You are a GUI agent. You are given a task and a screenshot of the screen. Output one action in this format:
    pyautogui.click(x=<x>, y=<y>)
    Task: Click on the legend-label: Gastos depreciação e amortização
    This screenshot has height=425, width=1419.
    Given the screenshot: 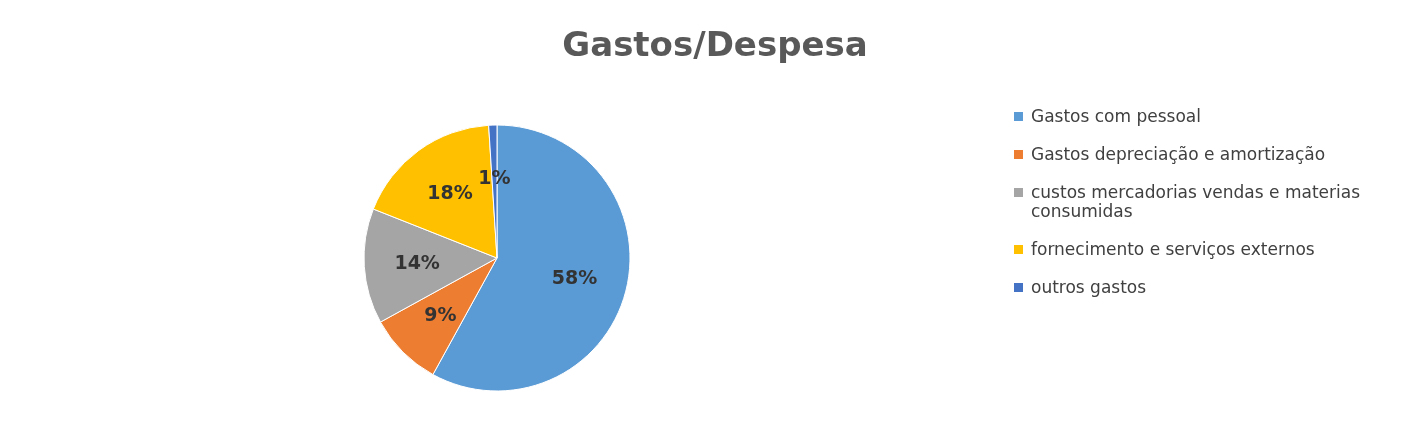 What is the action you would take?
    pyautogui.click(x=1178, y=153)
    